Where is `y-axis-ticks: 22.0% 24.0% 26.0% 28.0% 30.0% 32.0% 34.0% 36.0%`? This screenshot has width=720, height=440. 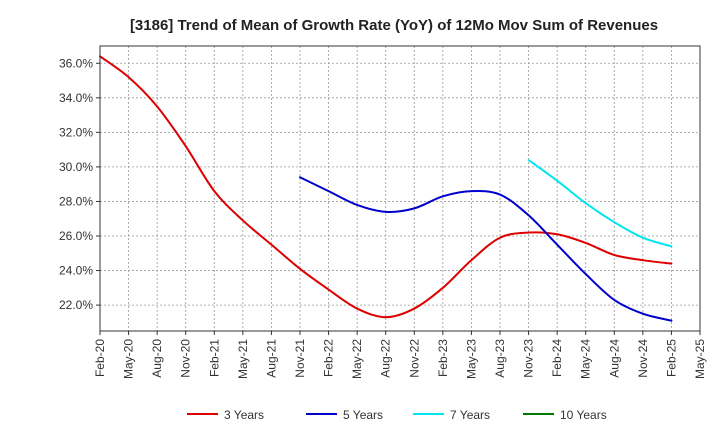 y-axis-ticks: 22.0% 24.0% 26.0% 28.0% 30.0% 32.0% 34.0% 36.0% is located at coordinates (79, 184).